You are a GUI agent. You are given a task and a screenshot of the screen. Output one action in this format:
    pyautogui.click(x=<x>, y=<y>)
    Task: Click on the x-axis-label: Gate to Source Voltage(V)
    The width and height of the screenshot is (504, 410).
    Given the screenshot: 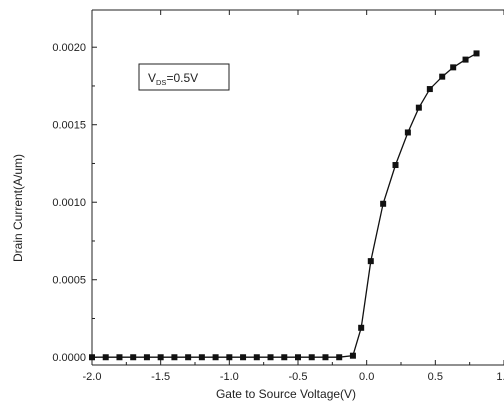 What is the action you would take?
    pyautogui.click(x=286, y=394)
    